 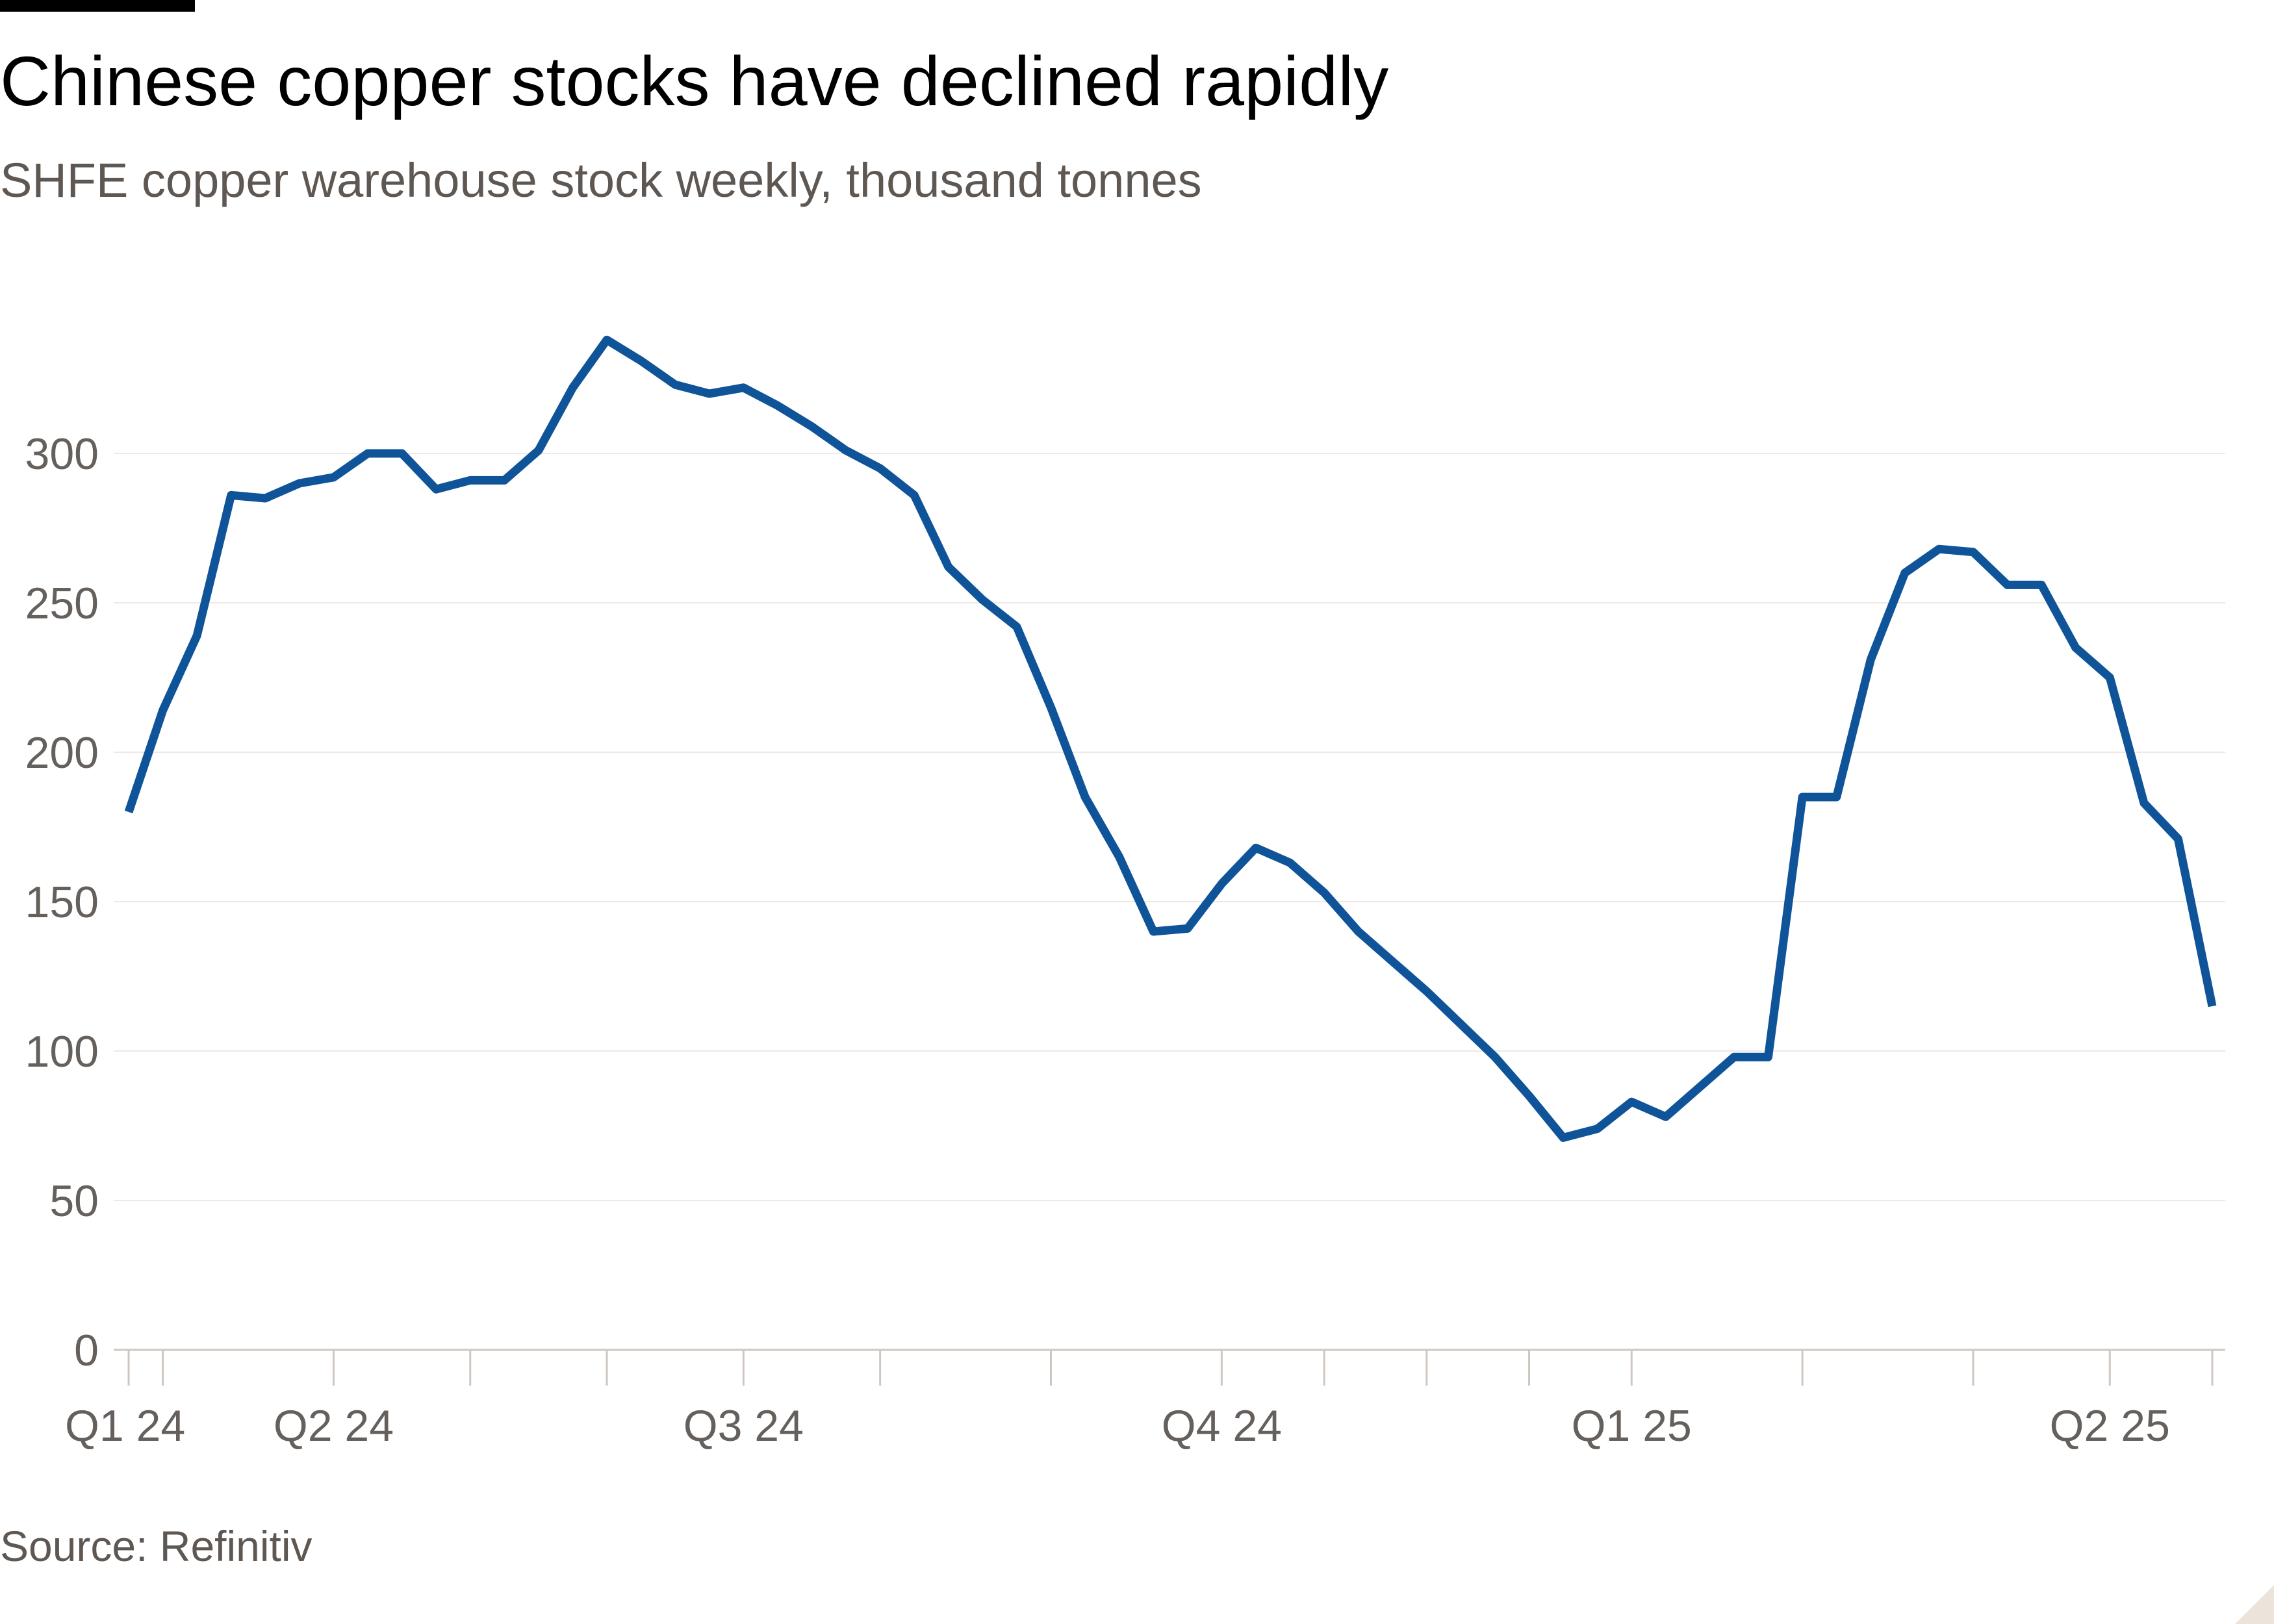 What do you see at coordinates (2254, 1604) in the screenshot?
I see `corner-fold` at bounding box center [2254, 1604].